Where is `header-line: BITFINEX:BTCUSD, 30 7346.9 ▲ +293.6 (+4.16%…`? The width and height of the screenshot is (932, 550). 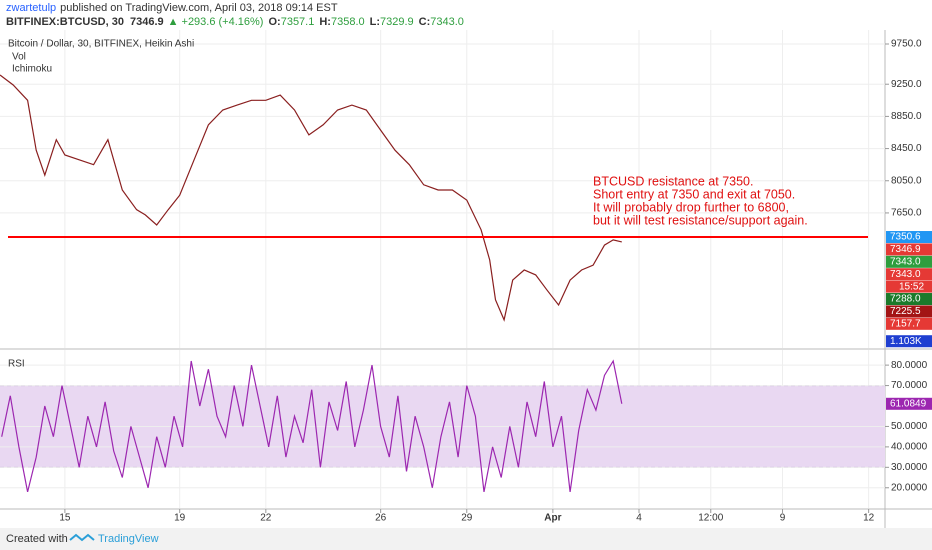
header-line: BITFINEX:BTCUSD, 30 7346.9 ▲ +293.6 (+4.16%… is located at coordinates (235, 22).